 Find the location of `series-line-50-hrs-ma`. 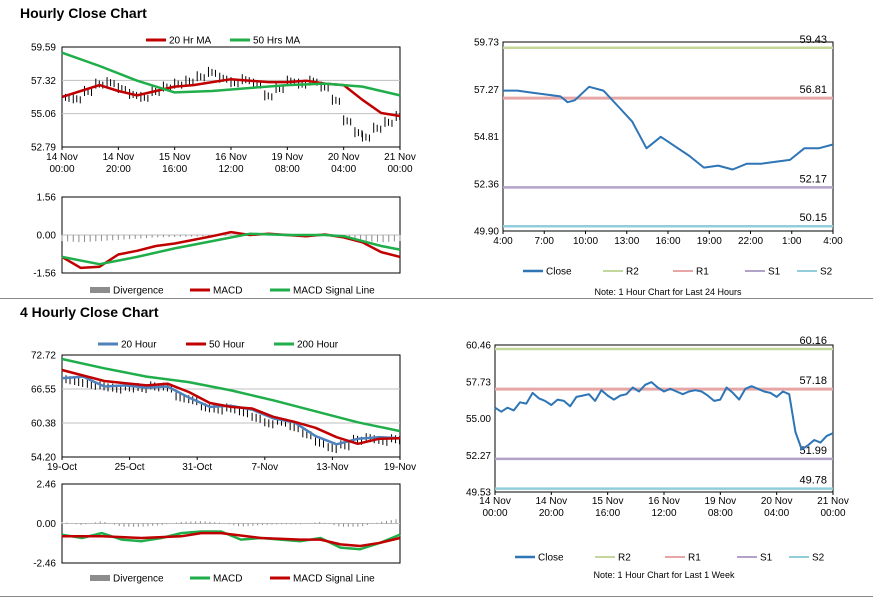

series-line-50-hrs-ma is located at coordinates (231, 74).